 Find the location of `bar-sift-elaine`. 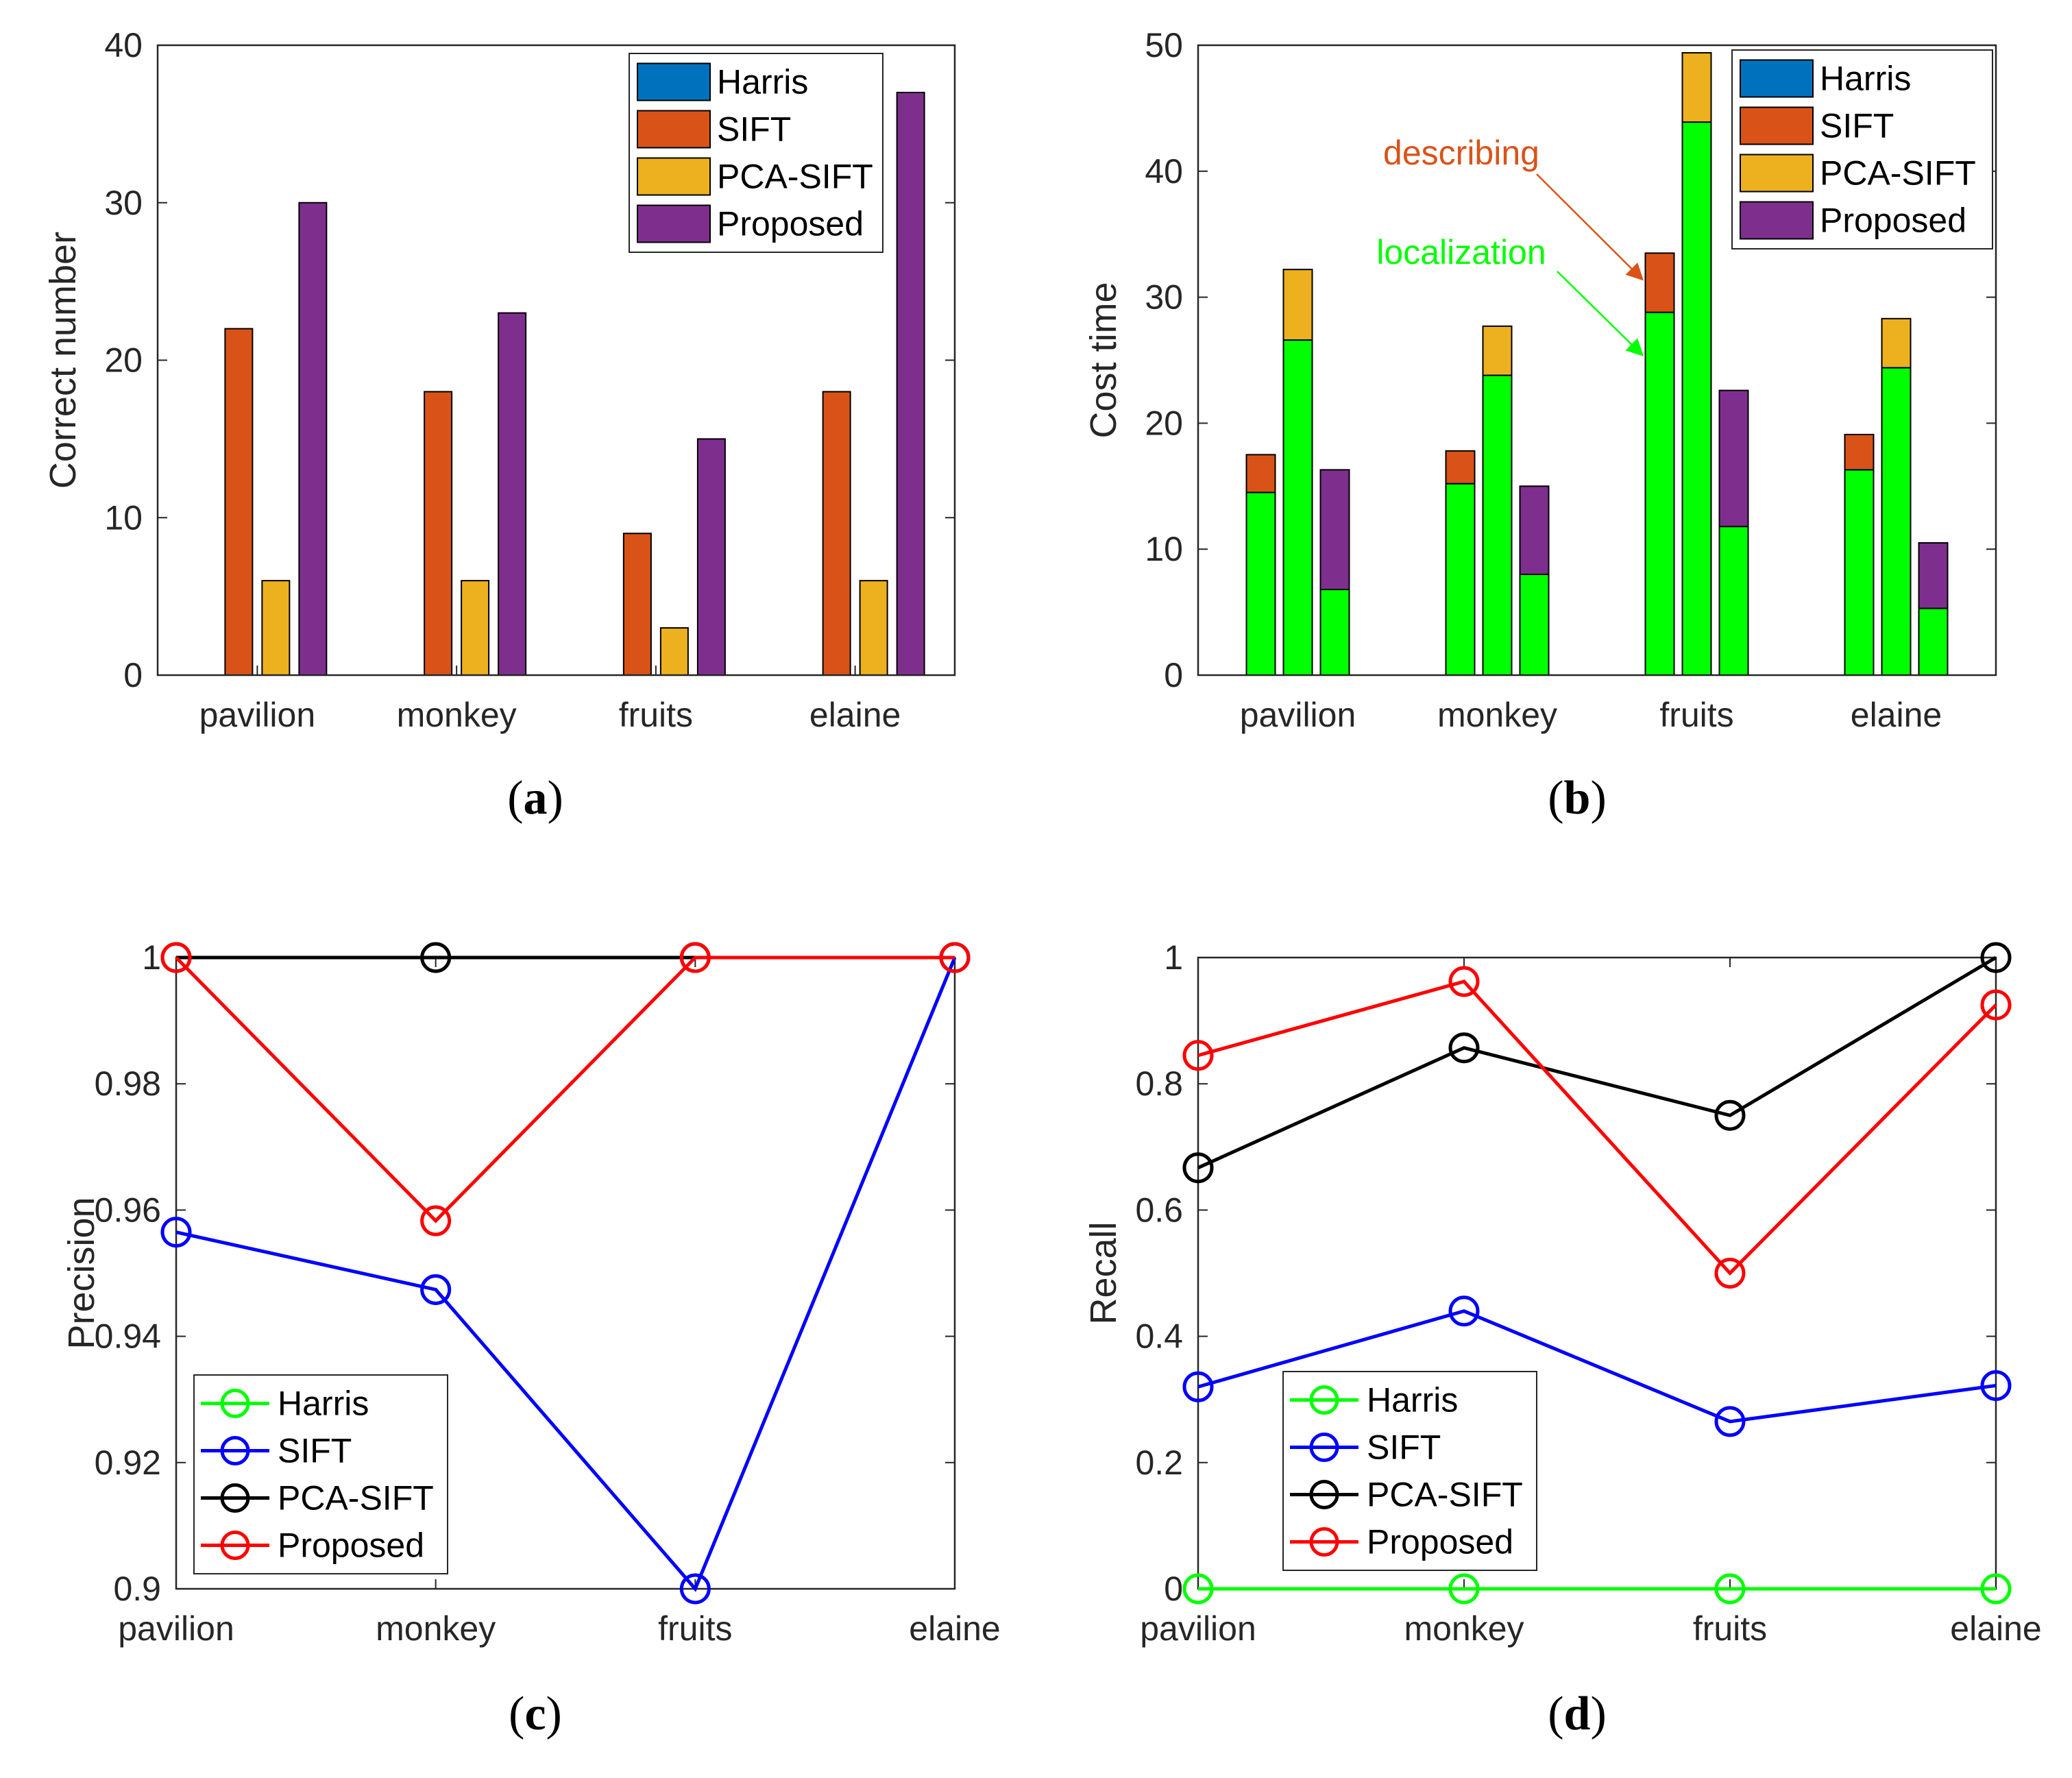

bar-sift-elaine is located at coordinates (836, 534).